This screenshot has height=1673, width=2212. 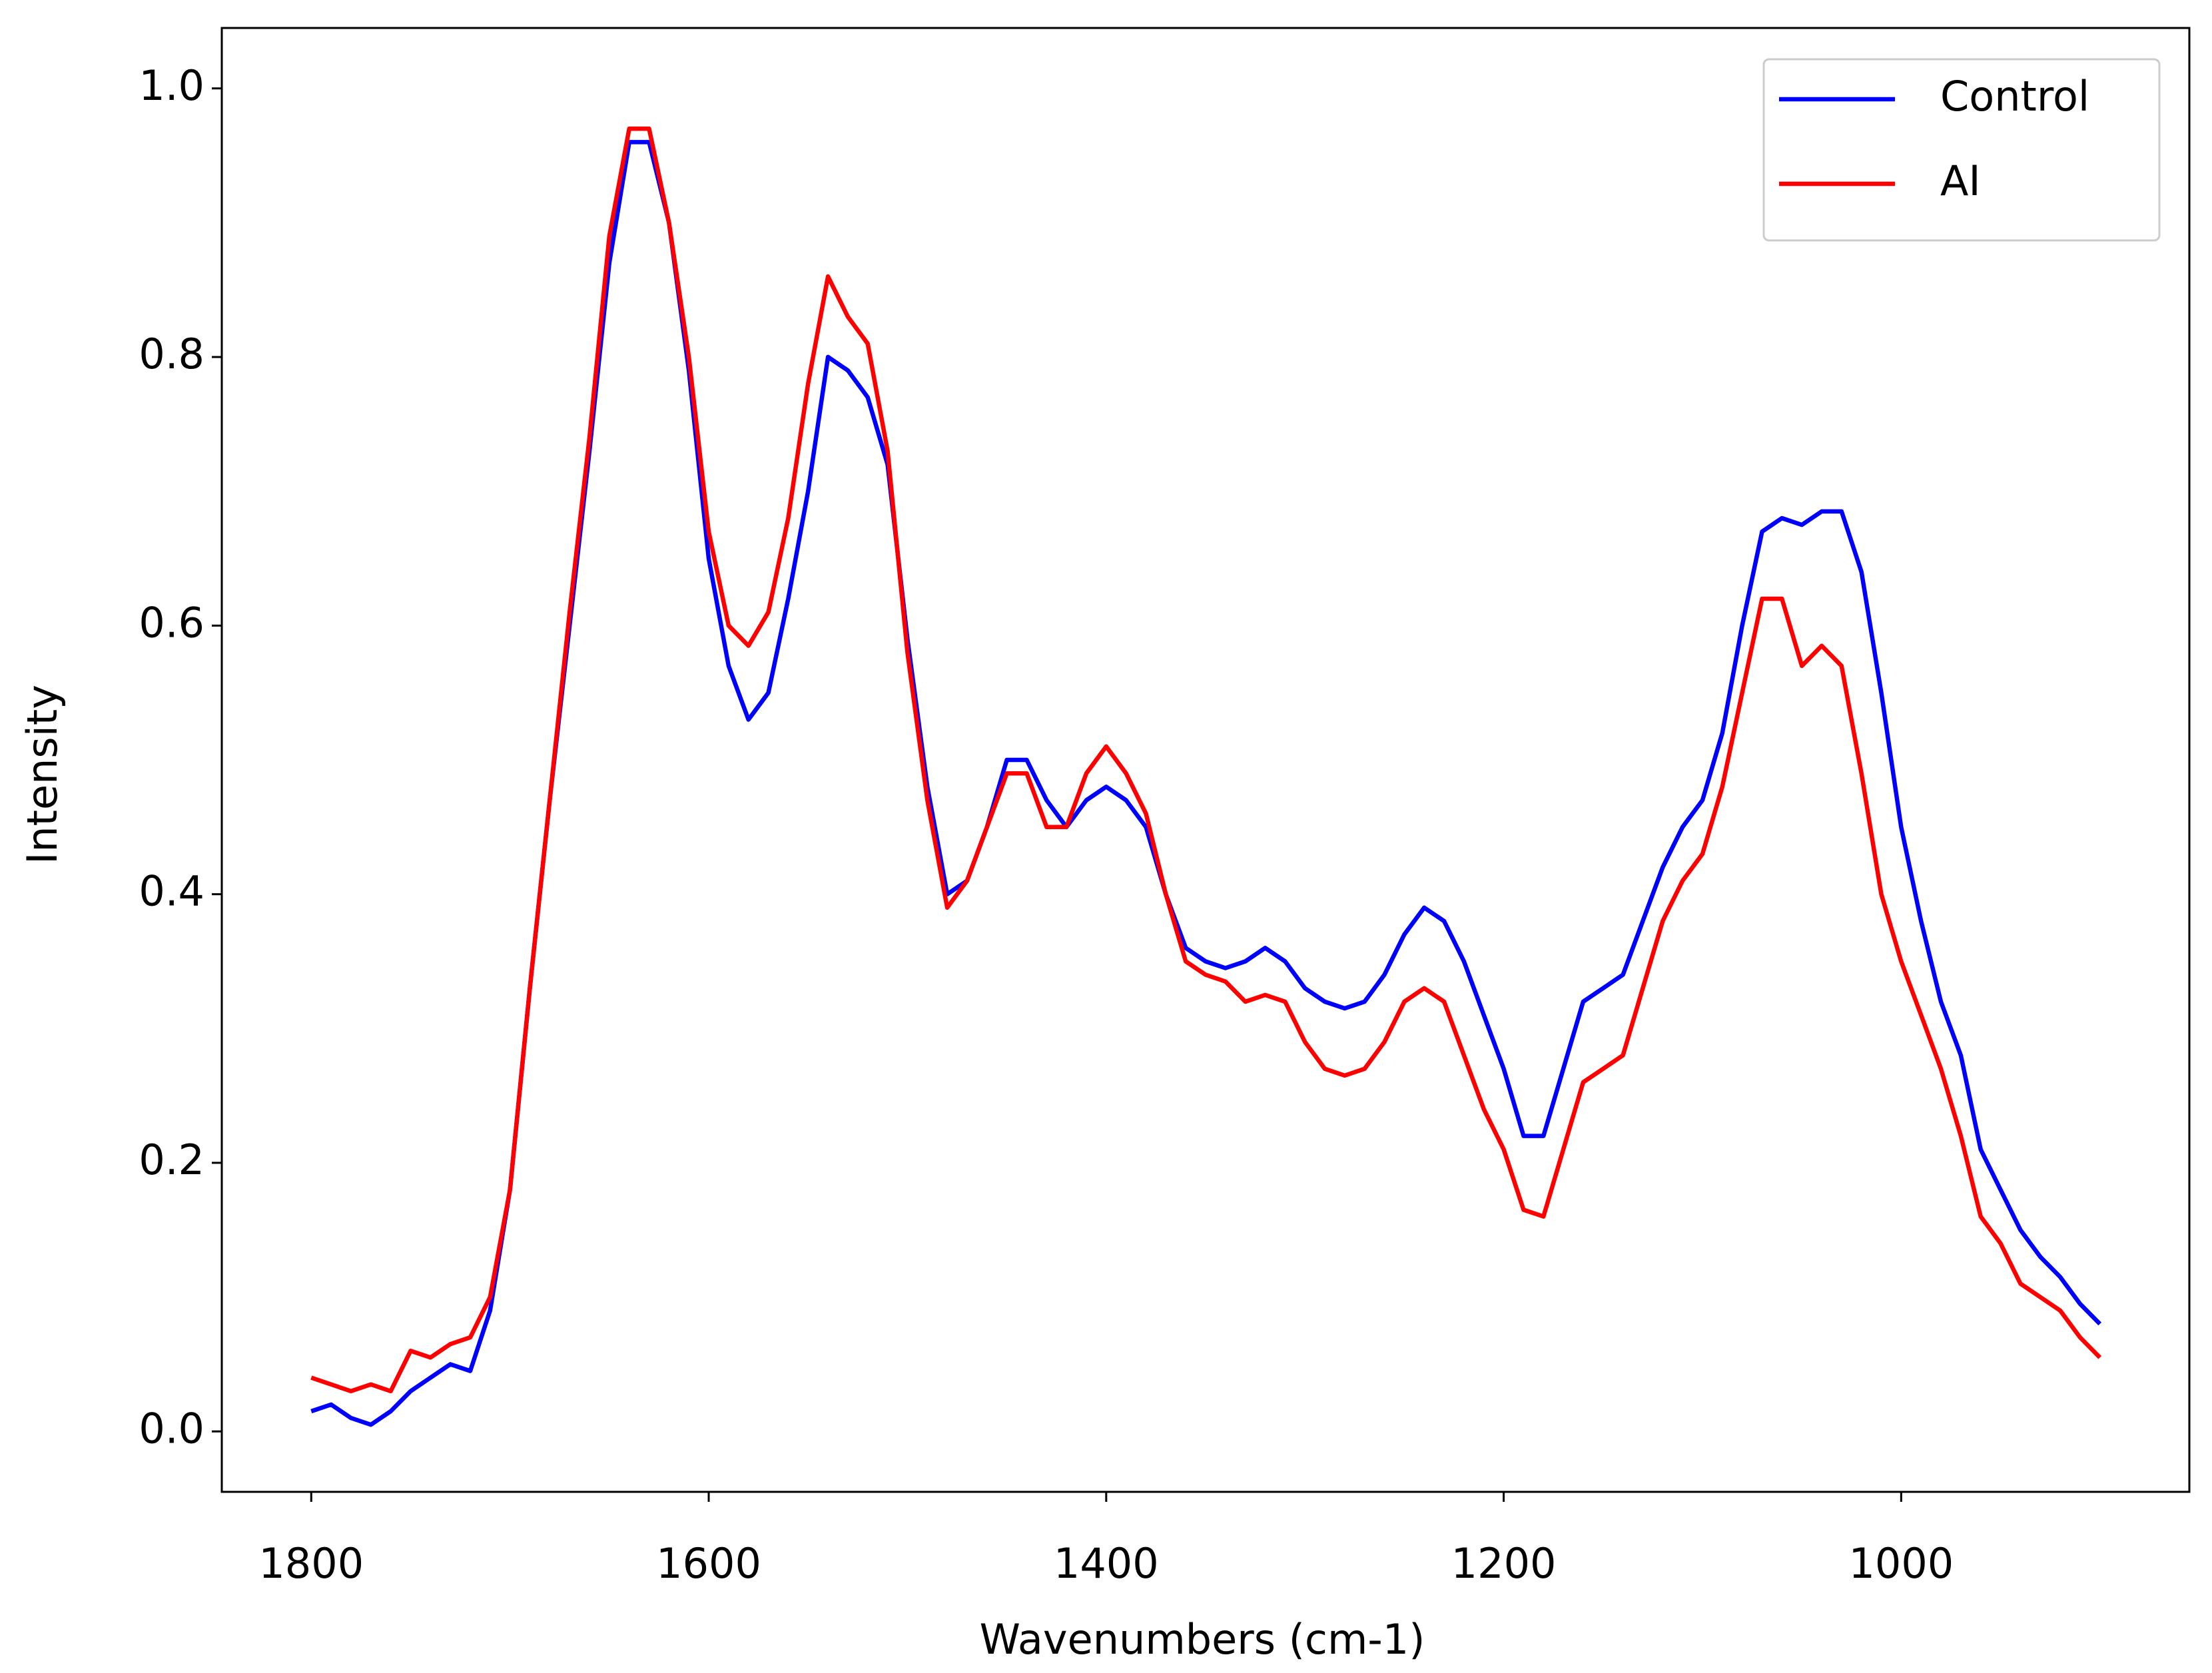 I want to click on y-tick-label: 0.0, so click(x=171, y=1429).